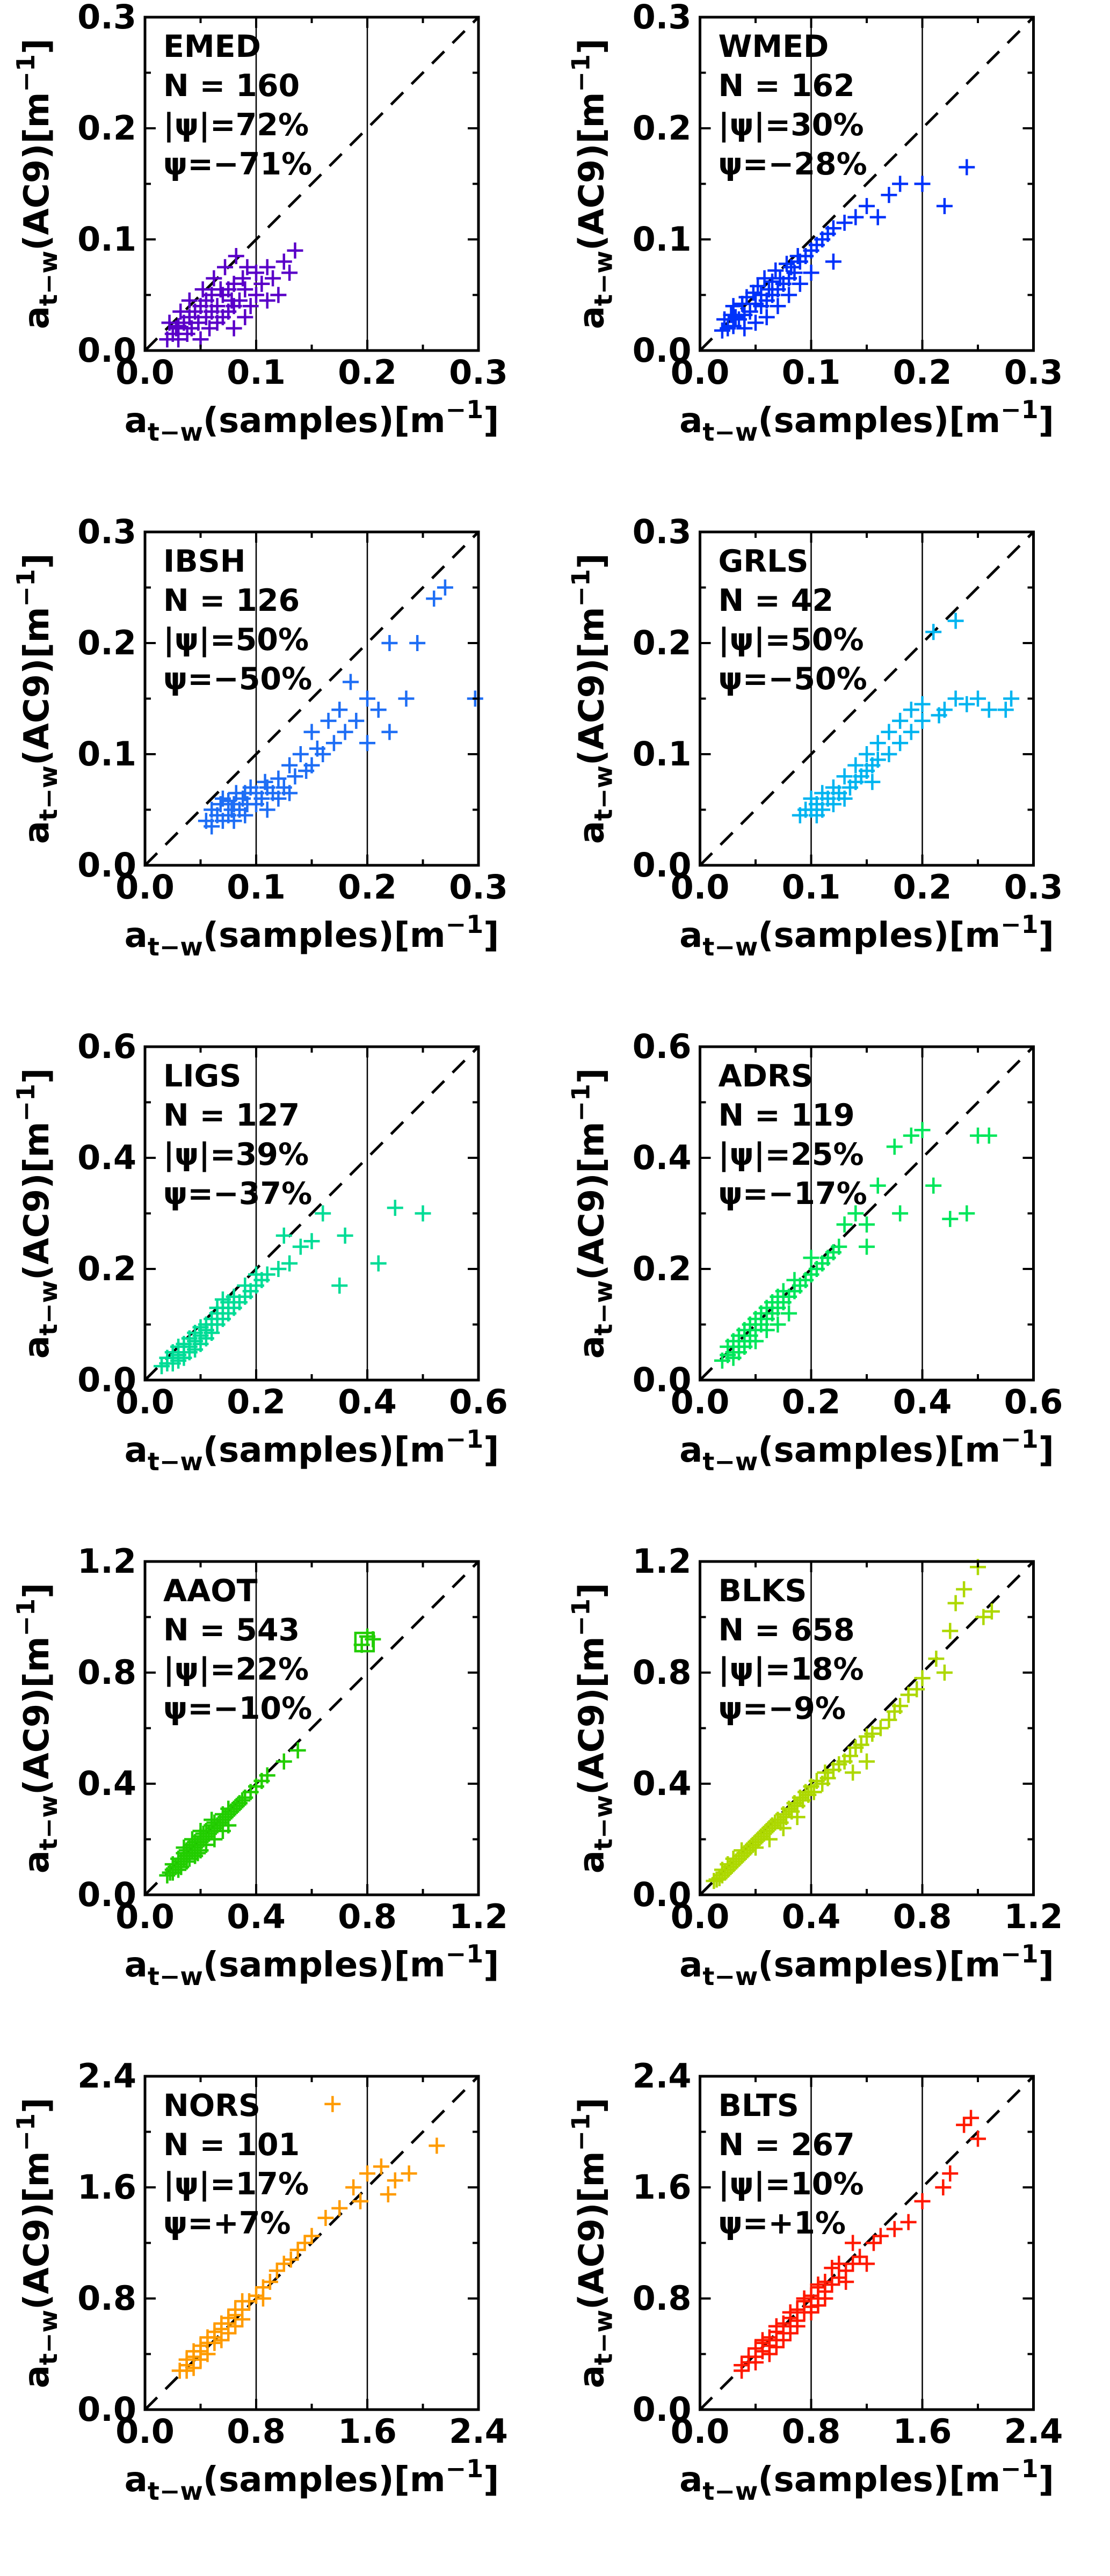  Describe the element at coordinates (236, 1155) in the screenshot. I see `abs-psi-label: |ψ|=39%` at that location.